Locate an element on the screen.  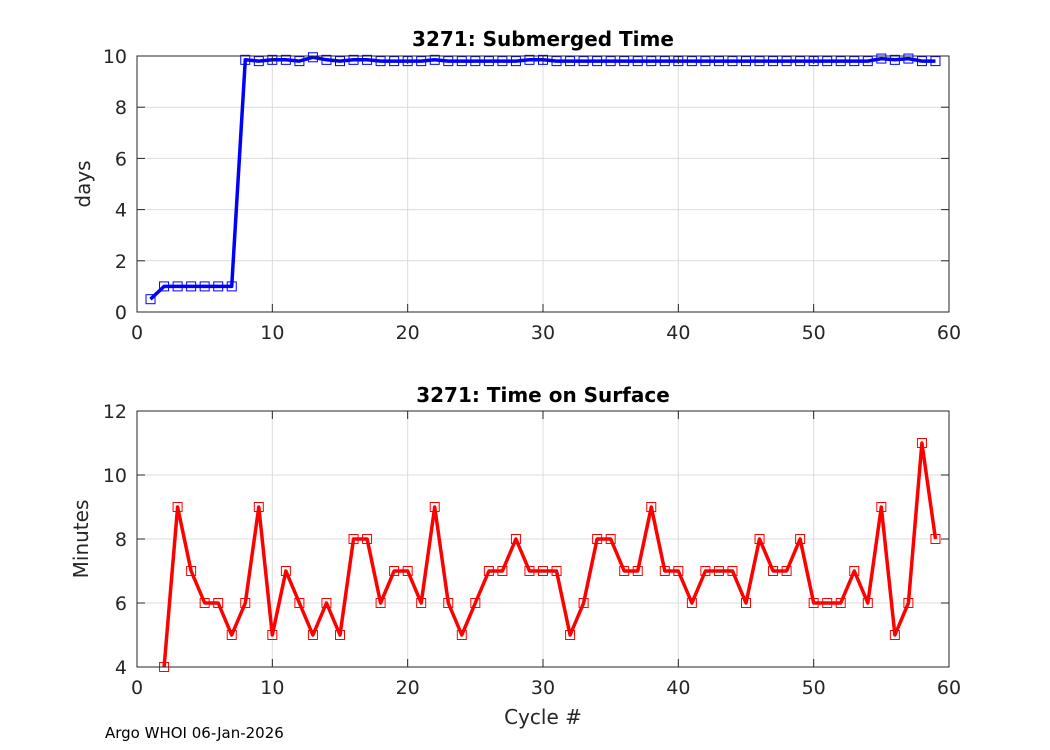
submerged-time-xtick-label: 0 is located at coordinates (137, 333).